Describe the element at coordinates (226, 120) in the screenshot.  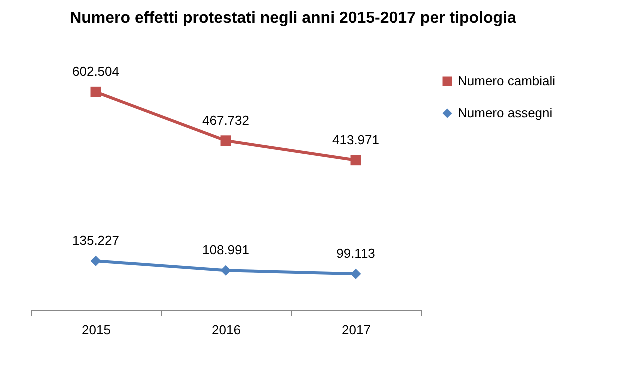
I see `data-label: 467.732` at that location.